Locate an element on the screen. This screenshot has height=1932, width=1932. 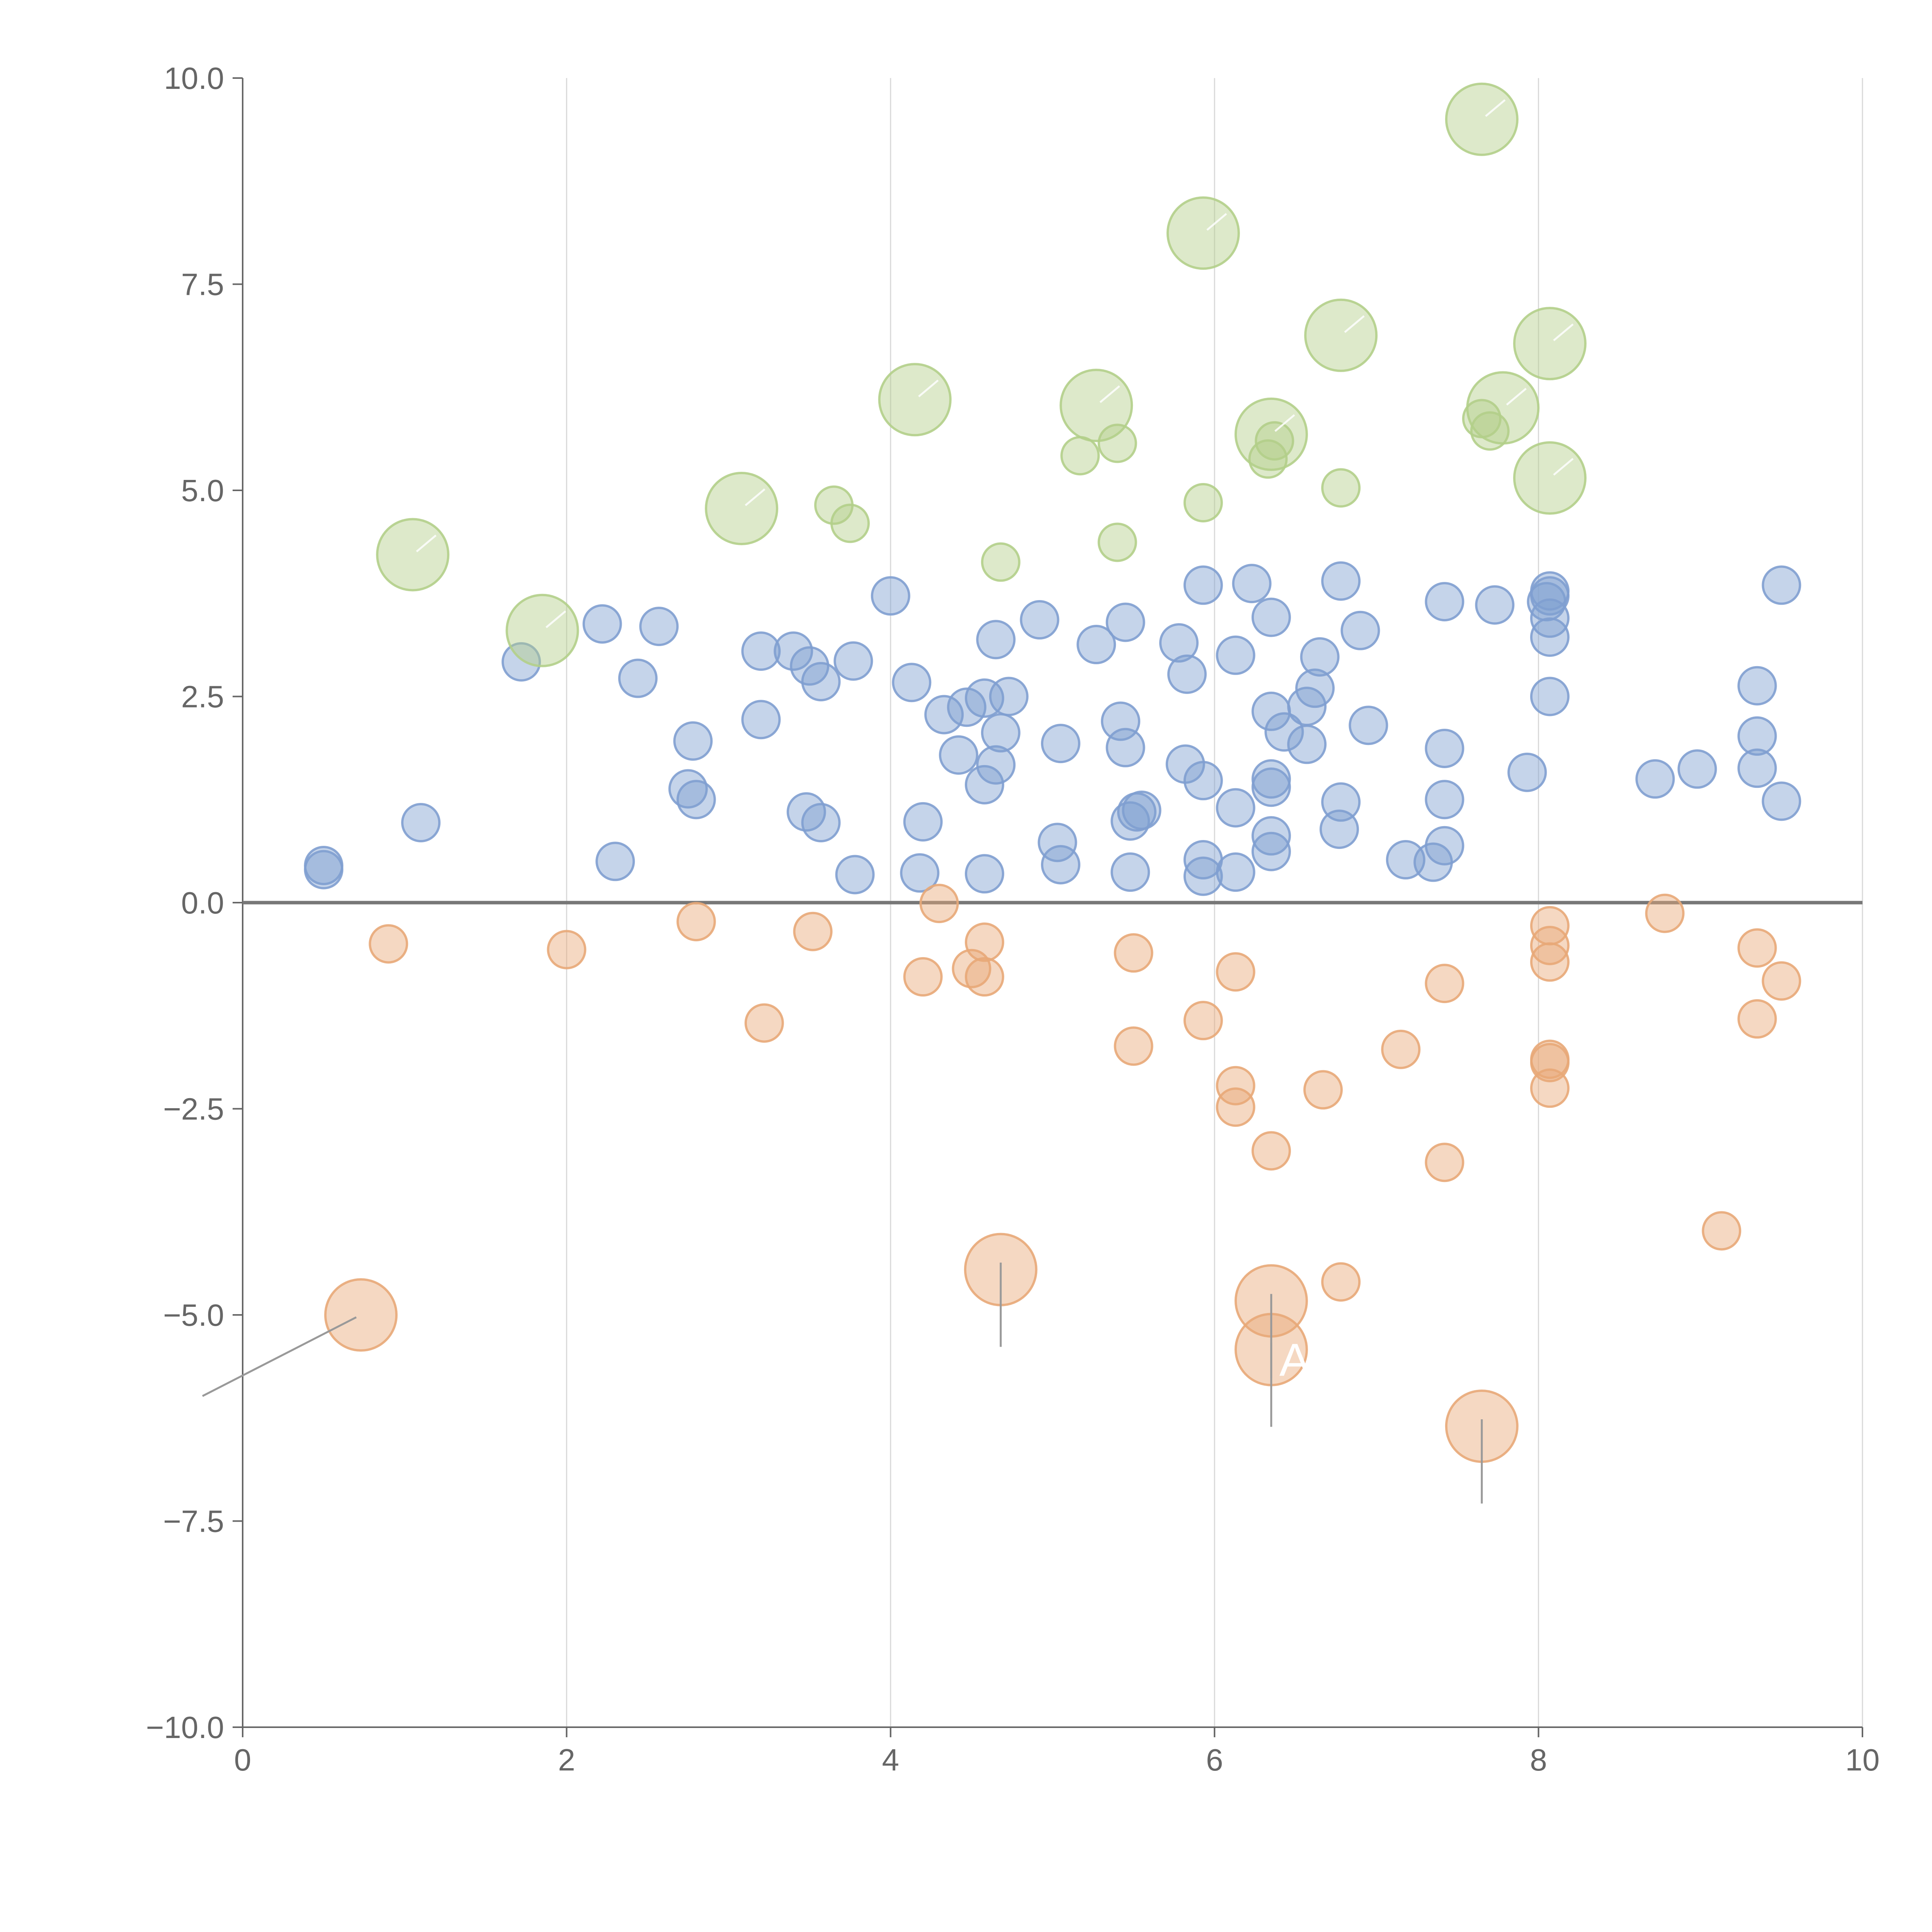
y-tick-label: −10.0 is located at coordinates (185, 1728).